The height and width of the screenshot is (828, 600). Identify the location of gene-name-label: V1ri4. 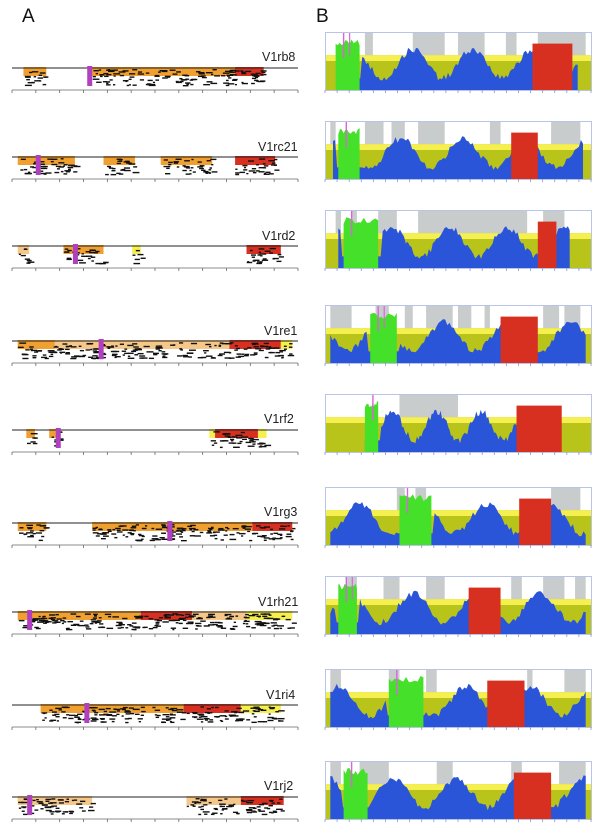
(281, 695).